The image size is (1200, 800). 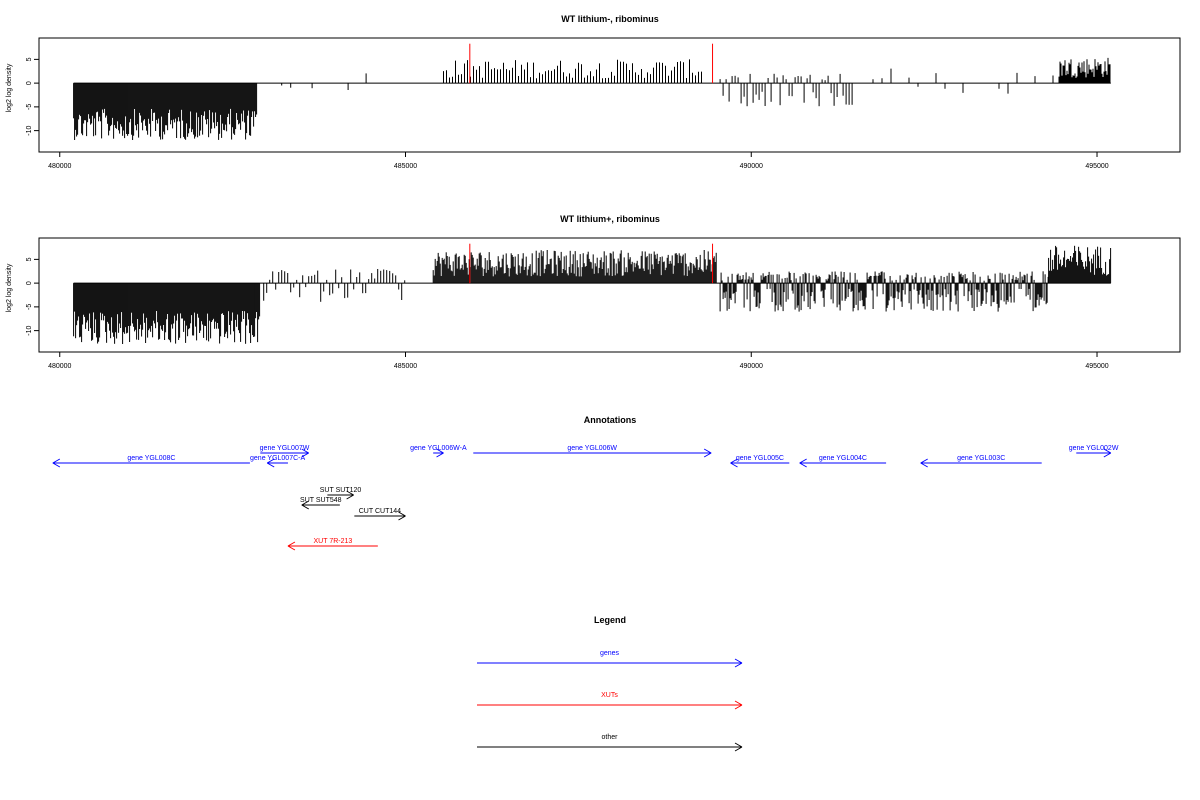 I want to click on annotation-feature: gene YGL007C-A, so click(x=277, y=461).